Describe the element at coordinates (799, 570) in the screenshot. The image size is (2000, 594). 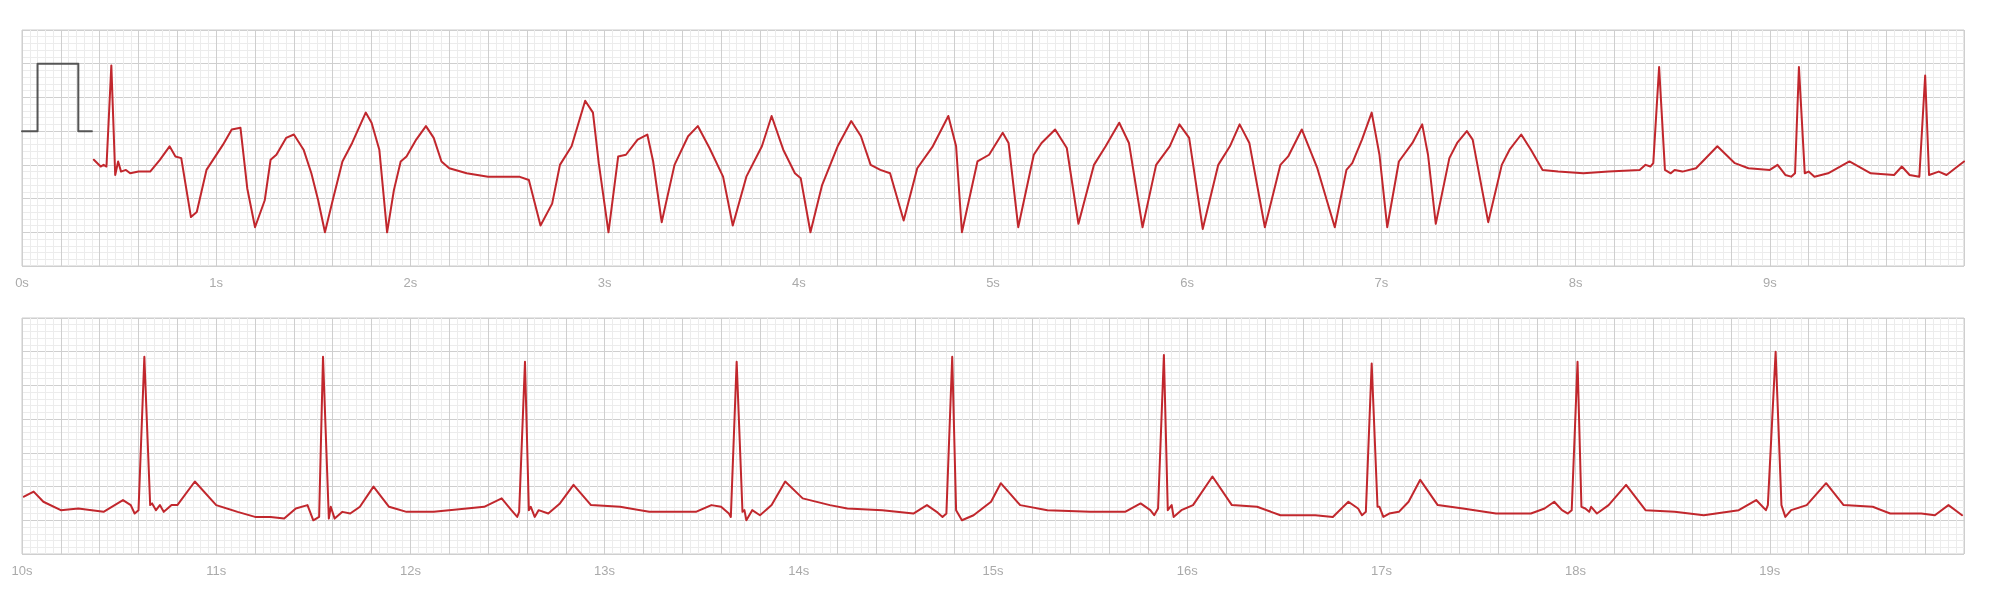
I see `x-tick-label: 14s` at that location.